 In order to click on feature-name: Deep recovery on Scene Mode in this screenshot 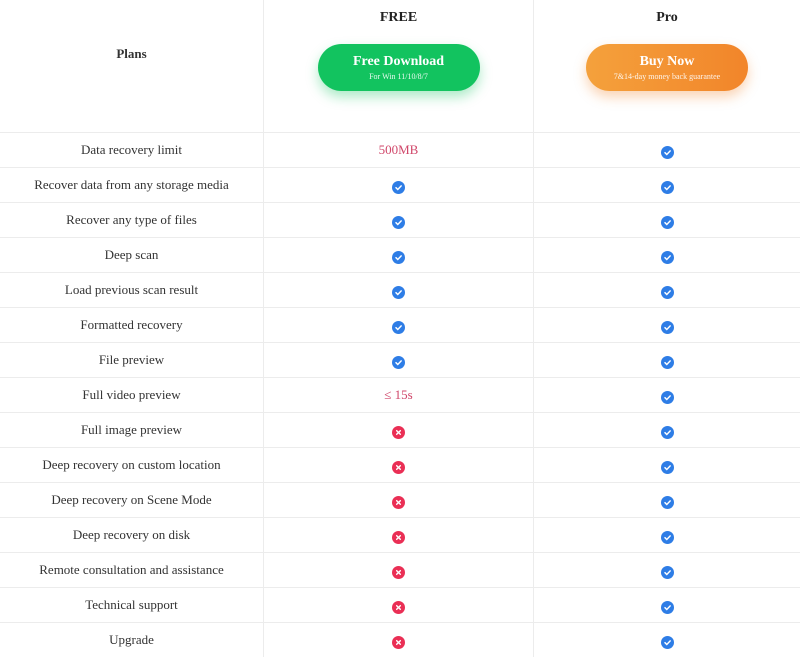, I will do `click(132, 500)`.